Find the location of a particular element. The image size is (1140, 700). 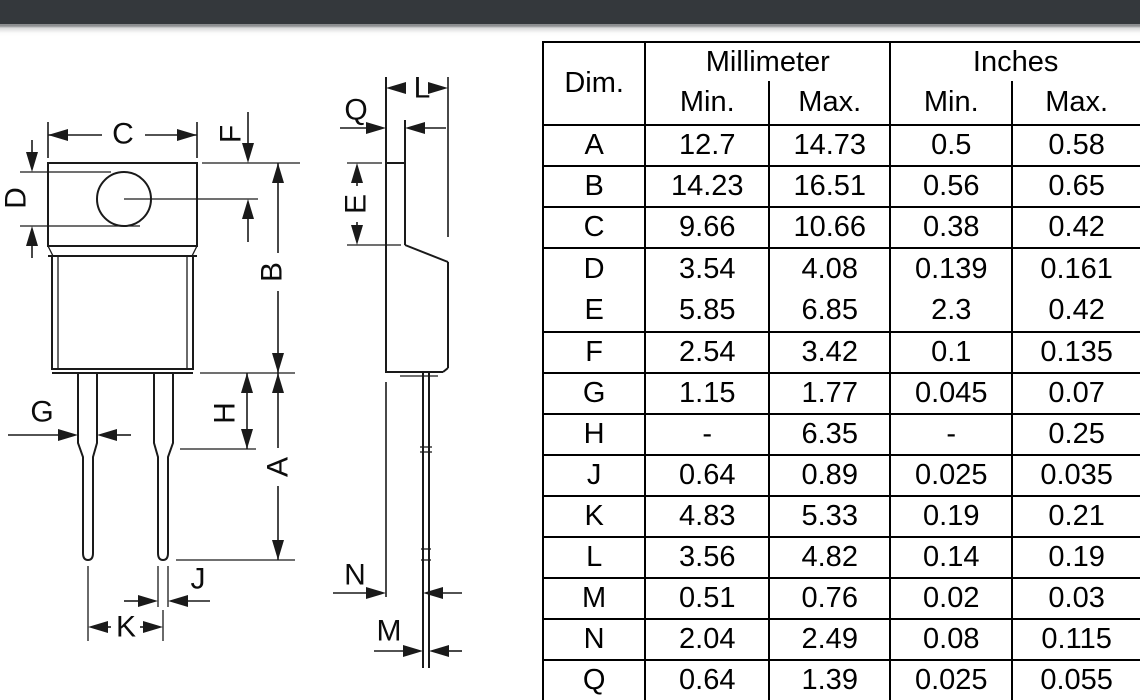

left-lead is located at coordinates (87, 467).